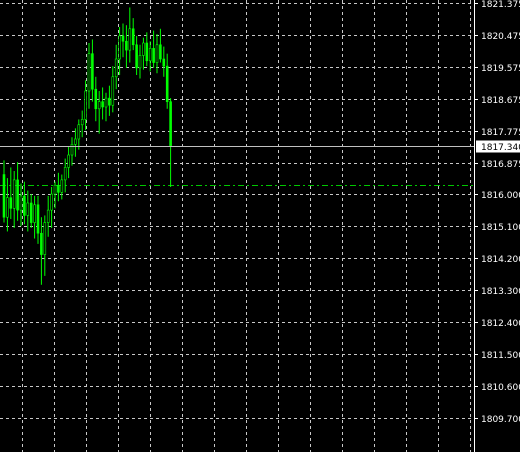  Describe the element at coordinates (500, 388) in the screenshot. I see `price-tick-label: 1810.600` at that location.